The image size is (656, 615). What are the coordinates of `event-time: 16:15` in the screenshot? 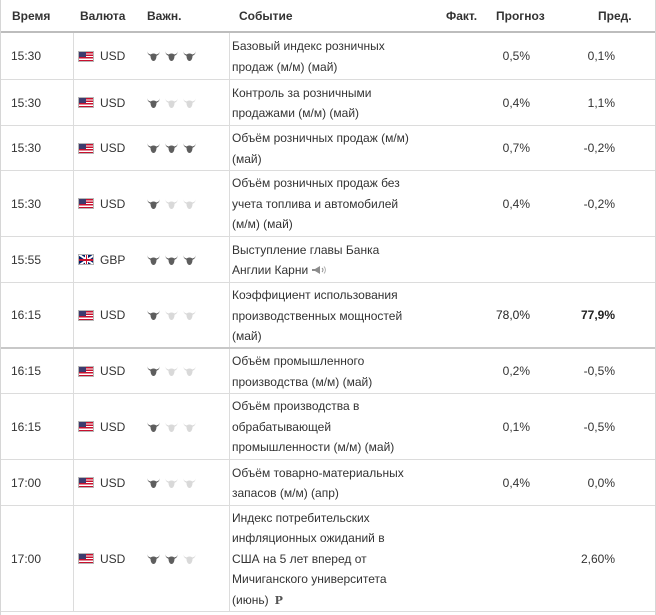 It's located at (26, 371).